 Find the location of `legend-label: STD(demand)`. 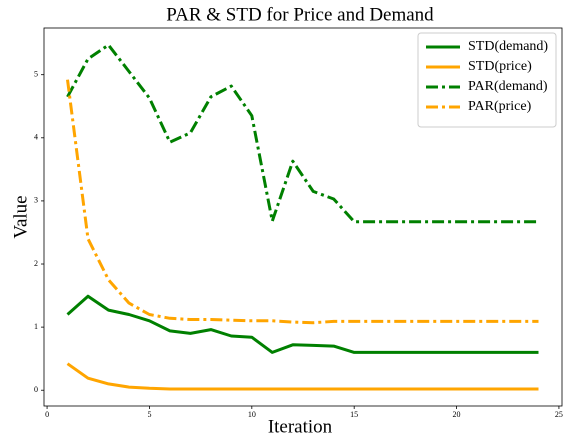

legend-label: STD(demand) is located at coordinates (508, 46).